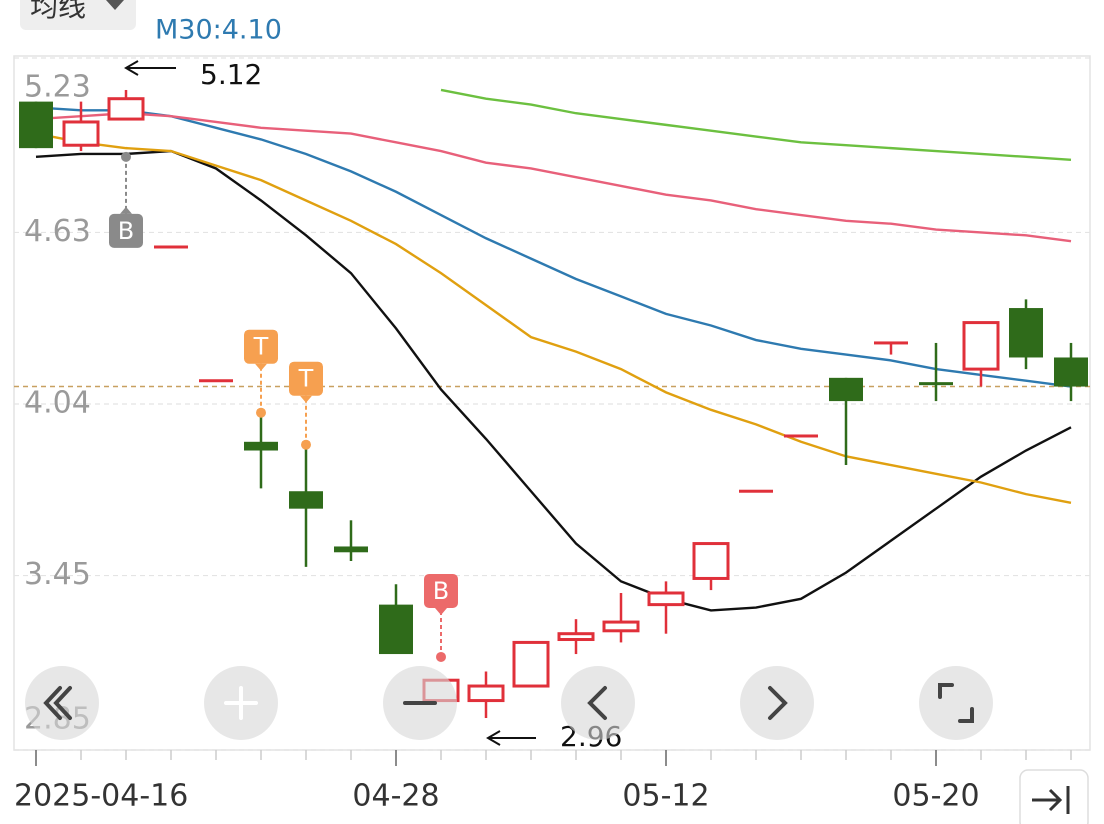 The width and height of the screenshot is (1104, 824). What do you see at coordinates (57, 403) in the screenshot?
I see `y-tick-label: 4.04` at bounding box center [57, 403].